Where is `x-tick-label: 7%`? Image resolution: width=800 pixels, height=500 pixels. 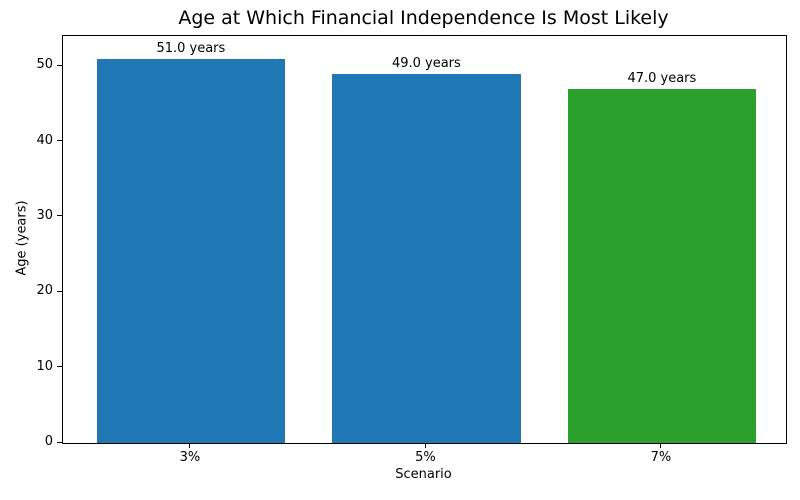 x-tick-label: 7% is located at coordinates (661, 457).